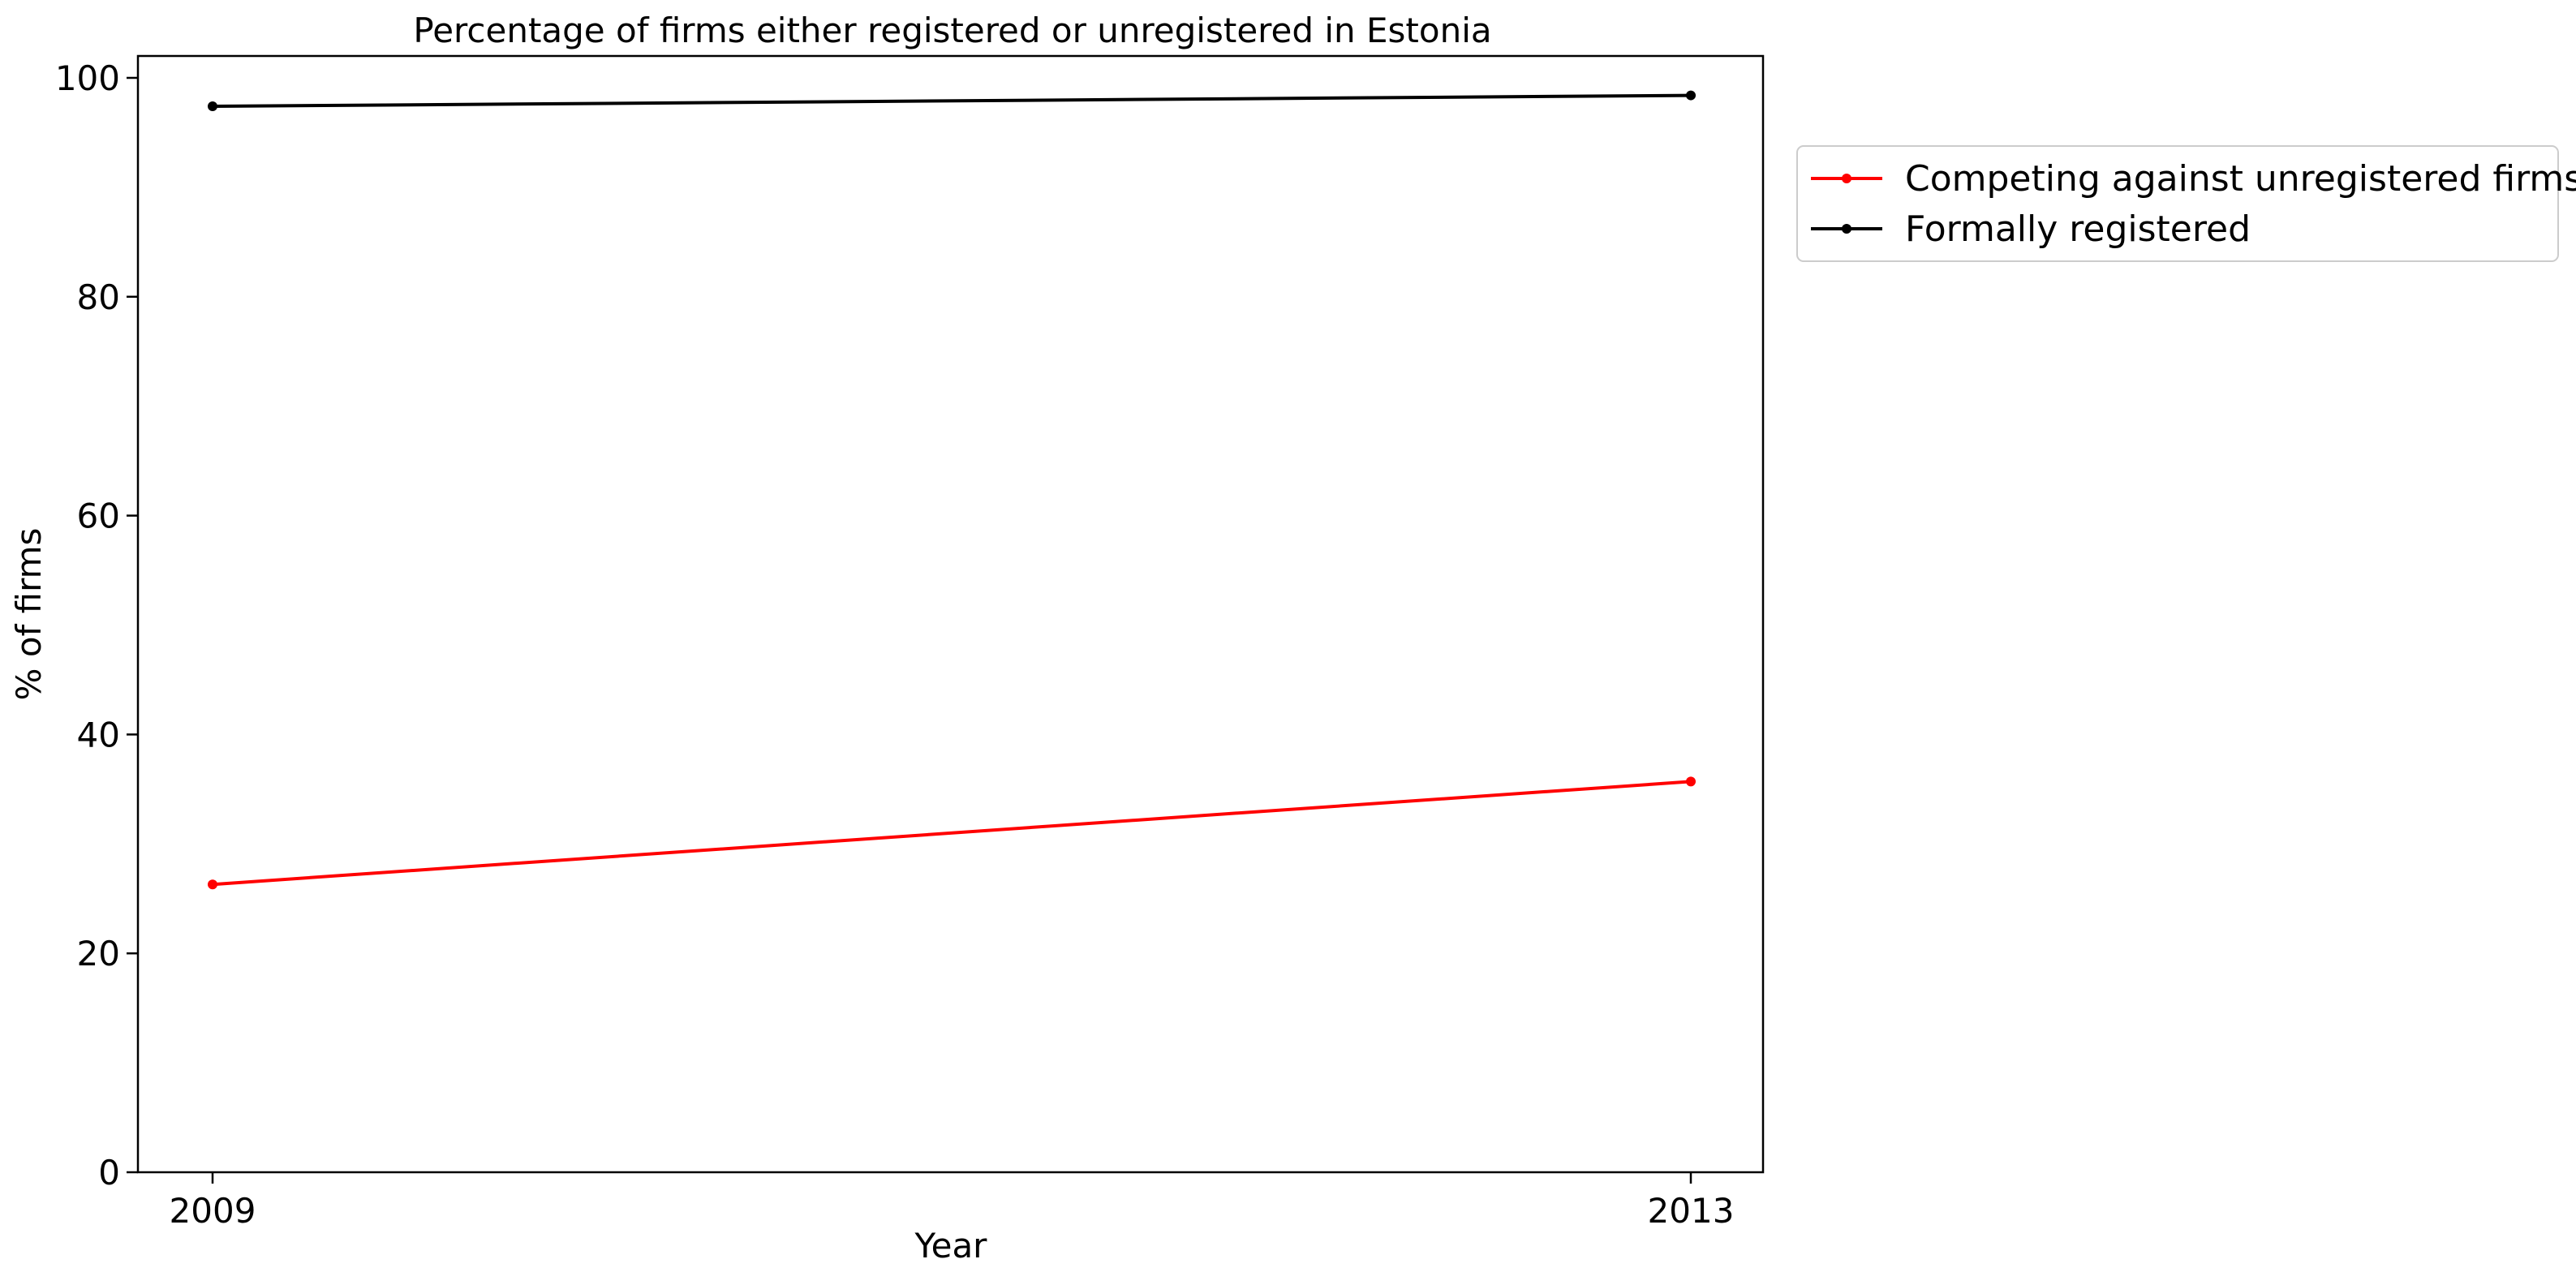 This screenshot has height=1285, width=2576. Describe the element at coordinates (96, 625) in the screenshot. I see `y-axis-ticks: 0 20 40 60 80 100` at that location.